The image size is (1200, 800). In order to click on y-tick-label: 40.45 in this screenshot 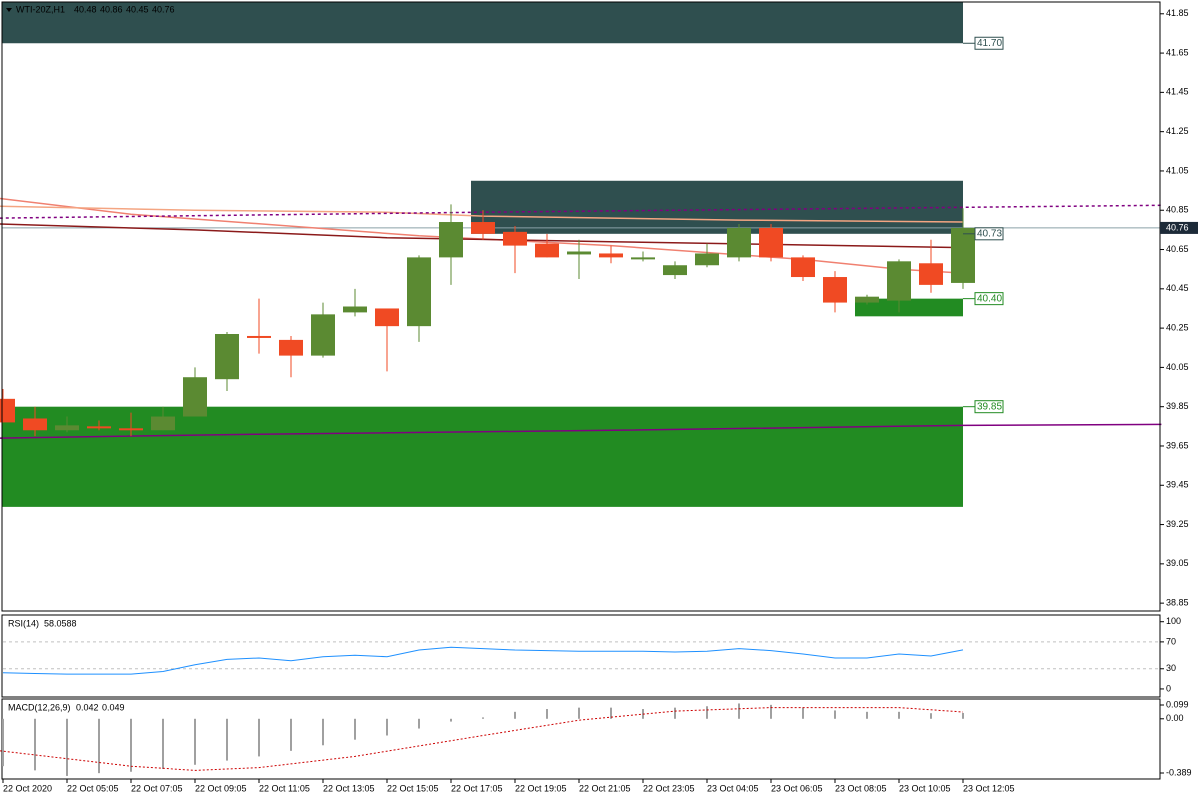, I will do `click(1177, 288)`.